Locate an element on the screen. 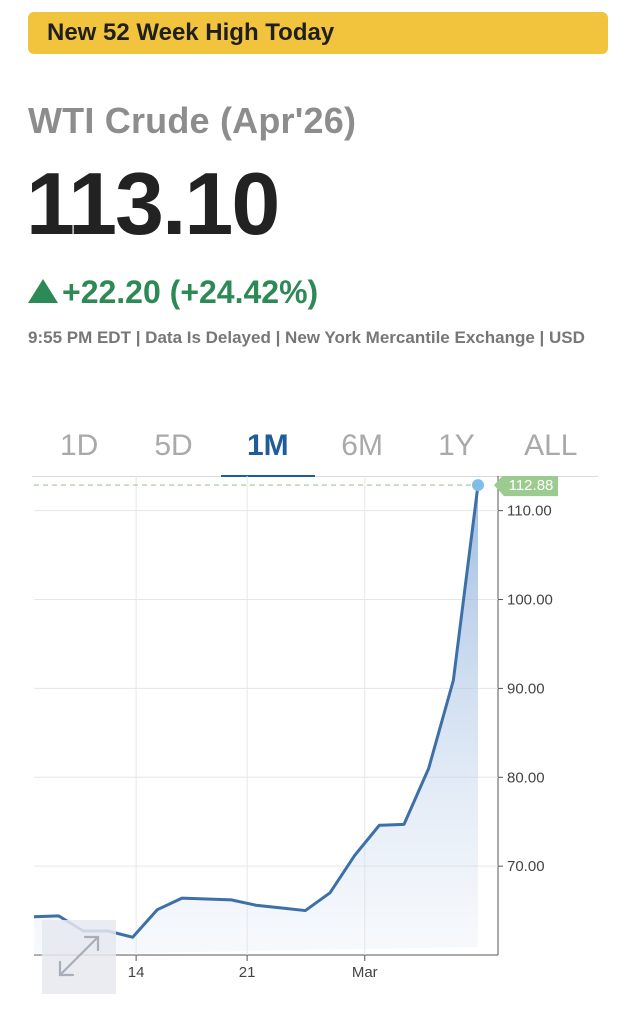  expand-arrows-icon is located at coordinates (79, 956).